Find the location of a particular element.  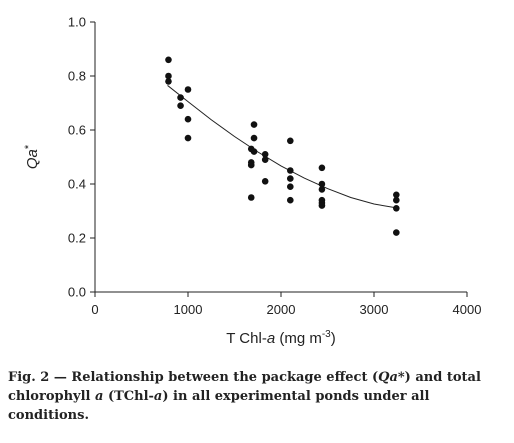

caption-a2: a is located at coordinates (158, 396).